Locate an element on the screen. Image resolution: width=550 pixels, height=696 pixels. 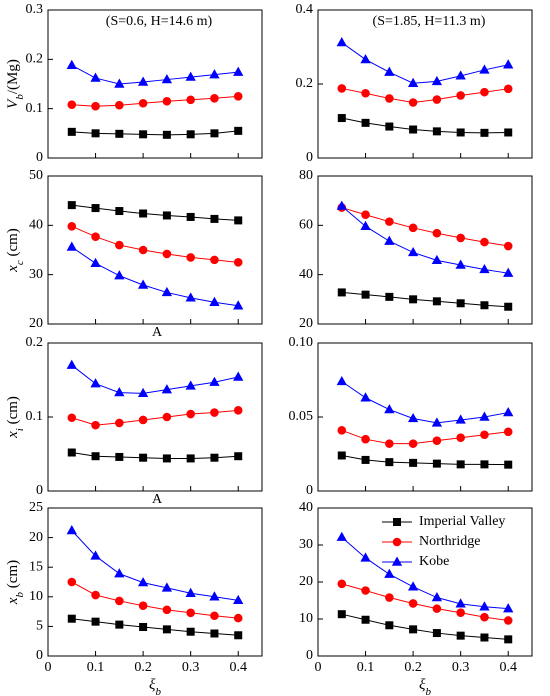
y-tick-label: 20 is located at coordinates (306, 581).